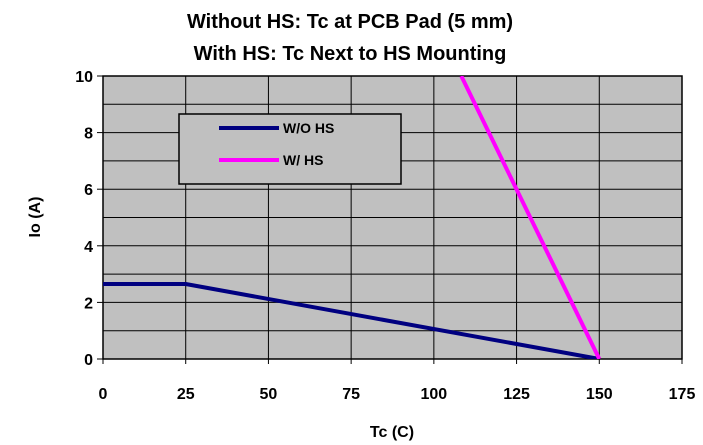 The height and width of the screenshot is (445, 703). Describe the element at coordinates (88, 303) in the screenshot. I see `y-tick-label: 2` at that location.